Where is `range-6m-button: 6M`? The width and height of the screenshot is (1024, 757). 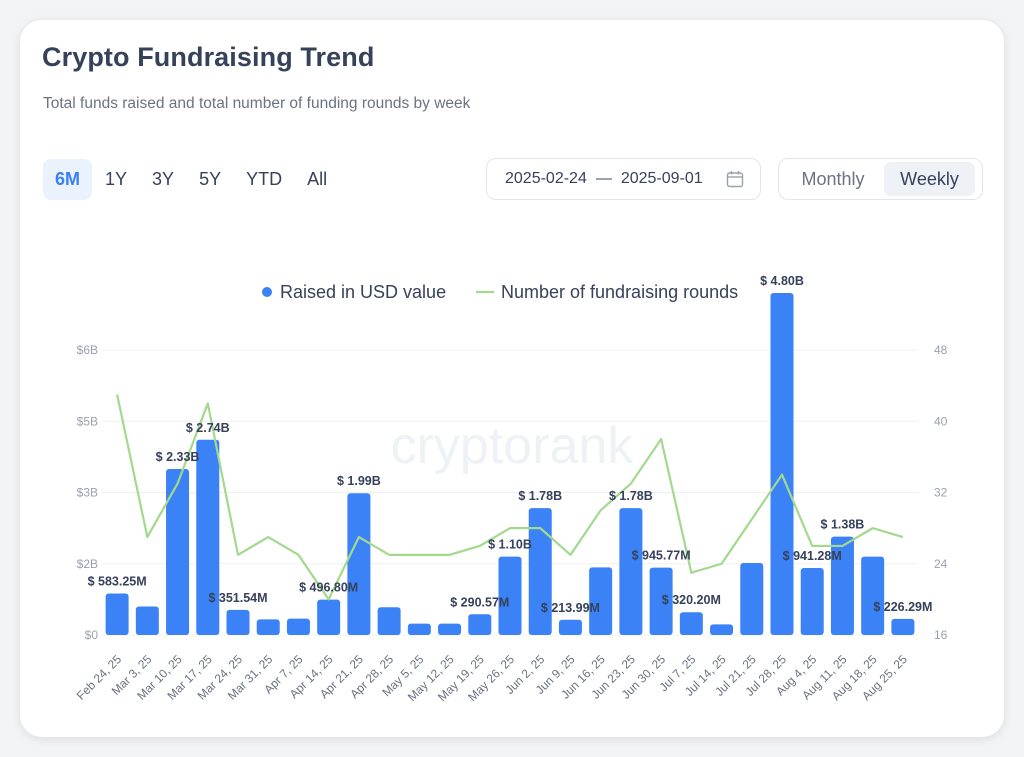
range-6m-button: 6M is located at coordinates (68, 179).